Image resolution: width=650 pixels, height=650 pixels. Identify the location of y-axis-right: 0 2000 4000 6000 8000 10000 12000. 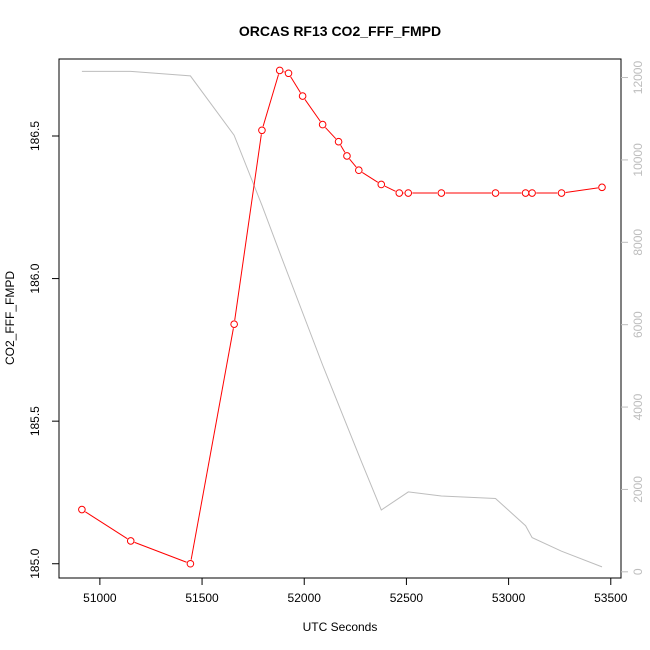
(633, 318).